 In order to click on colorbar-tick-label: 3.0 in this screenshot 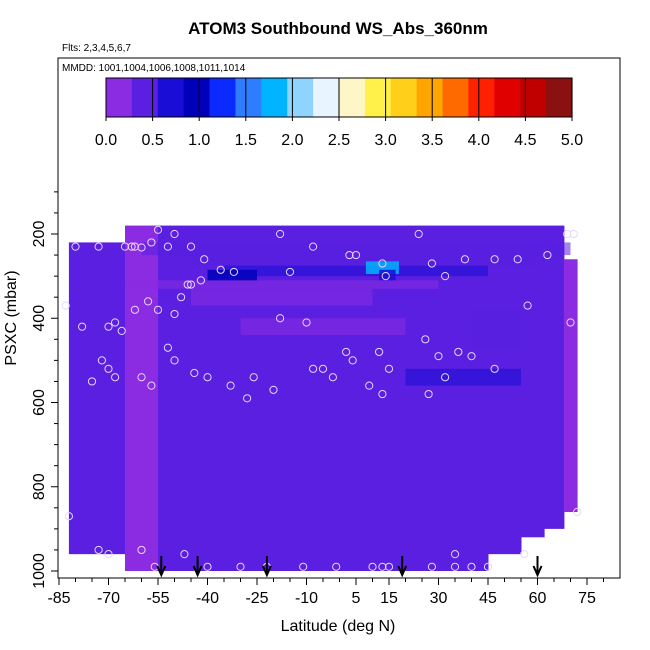, I will do `click(385, 140)`.